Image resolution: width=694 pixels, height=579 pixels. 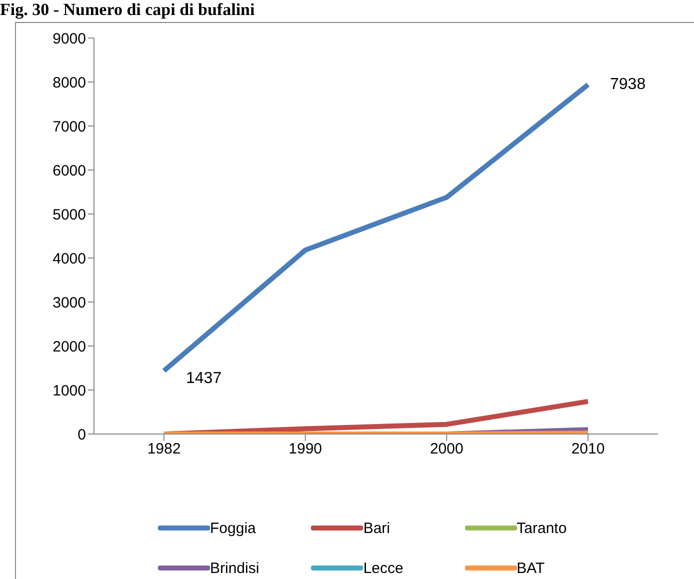 What do you see at coordinates (164, 449) in the screenshot?
I see `x-tick-label: 1982` at bounding box center [164, 449].